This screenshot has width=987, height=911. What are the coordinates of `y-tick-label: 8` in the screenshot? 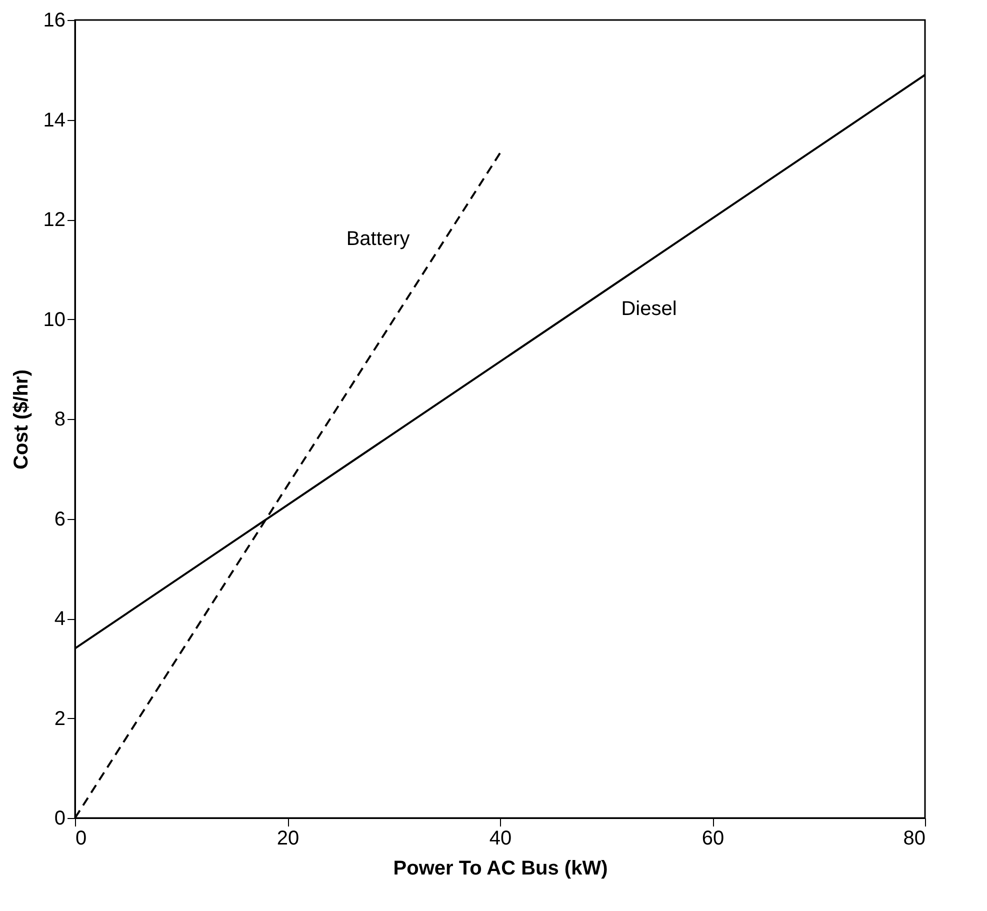 It's located at (60, 419).